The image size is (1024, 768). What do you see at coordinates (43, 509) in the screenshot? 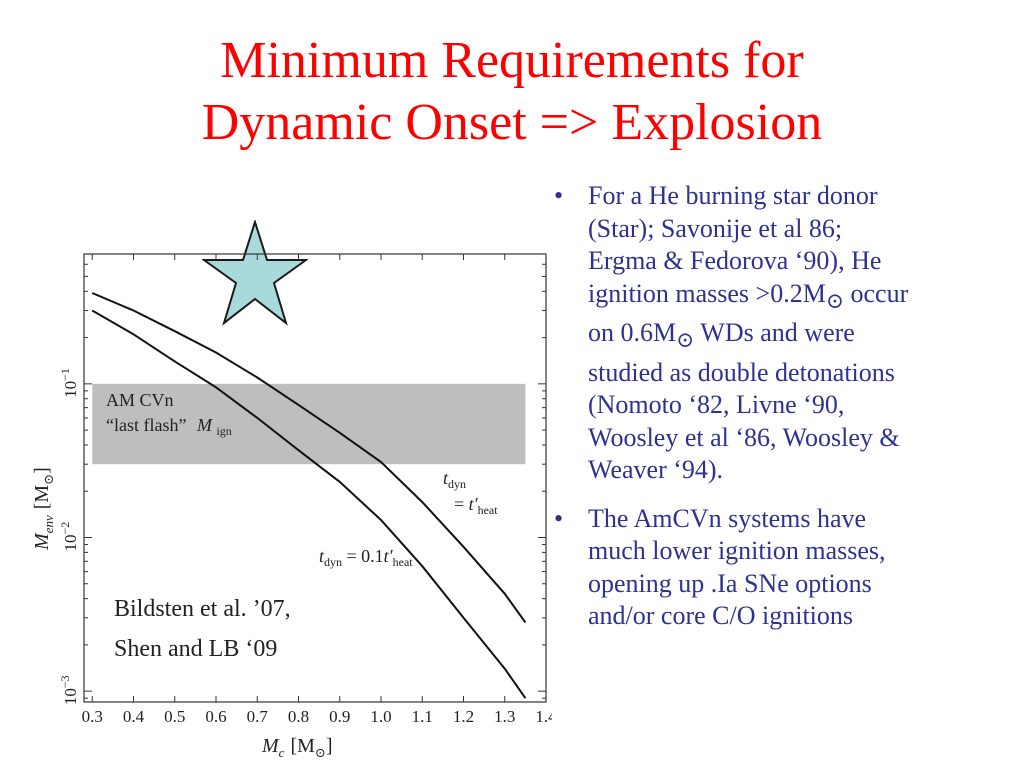
I see `y-axis-label: Menv[M⊙]` at bounding box center [43, 509].